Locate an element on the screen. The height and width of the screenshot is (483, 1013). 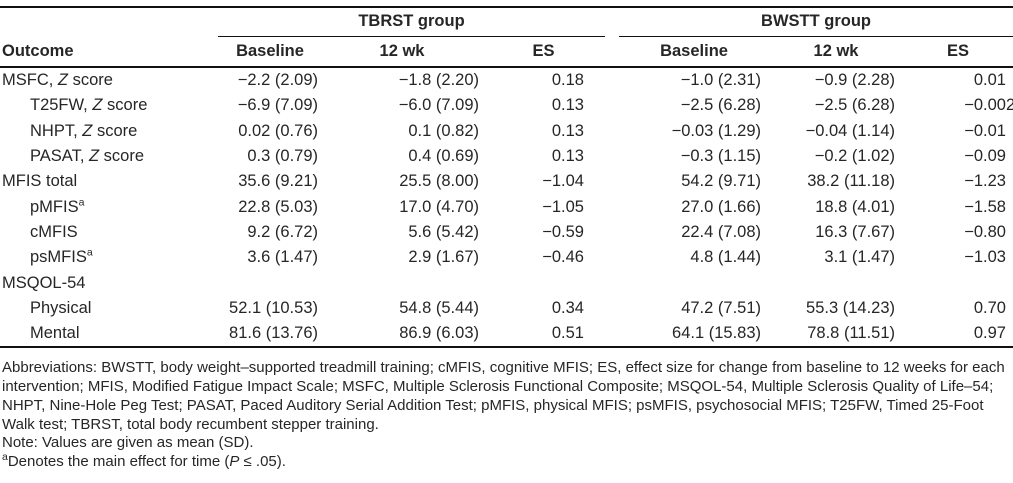
footnote-note: Note: Values are given as mean (SD). is located at coordinates (128, 443).